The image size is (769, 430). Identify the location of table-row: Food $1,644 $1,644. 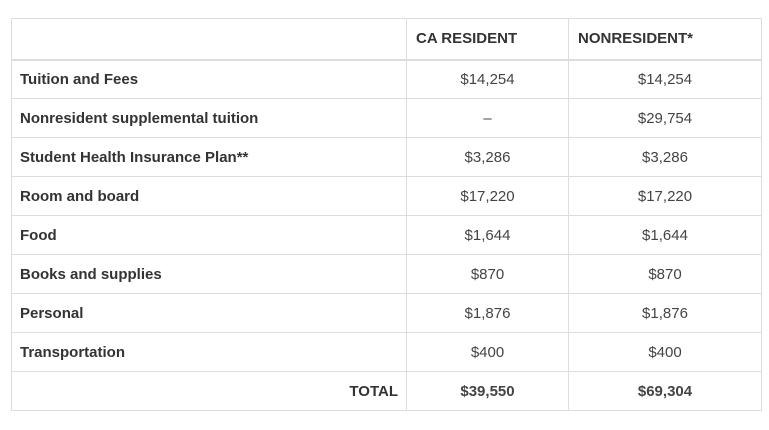
(386, 235).